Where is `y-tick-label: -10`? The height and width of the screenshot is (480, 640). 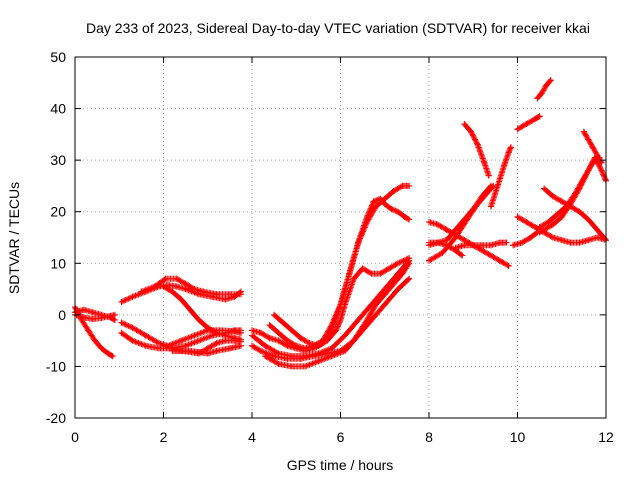 y-tick-label: -10 is located at coordinates (56, 366).